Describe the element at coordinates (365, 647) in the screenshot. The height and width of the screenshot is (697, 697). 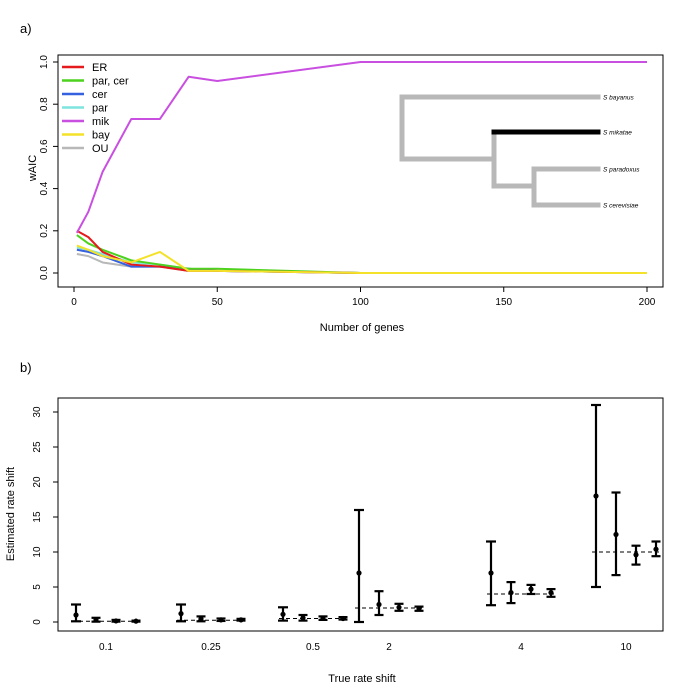
I see `panel-b-x-axis: 0.1 0.25 0.5 2 4 10` at that location.